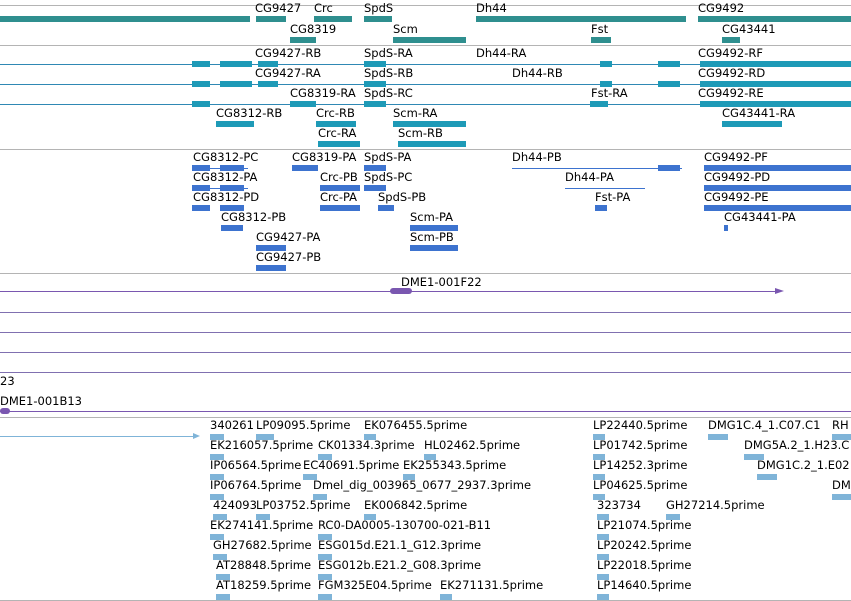  I want to click on gene-spds-glyph, so click(378, 19).